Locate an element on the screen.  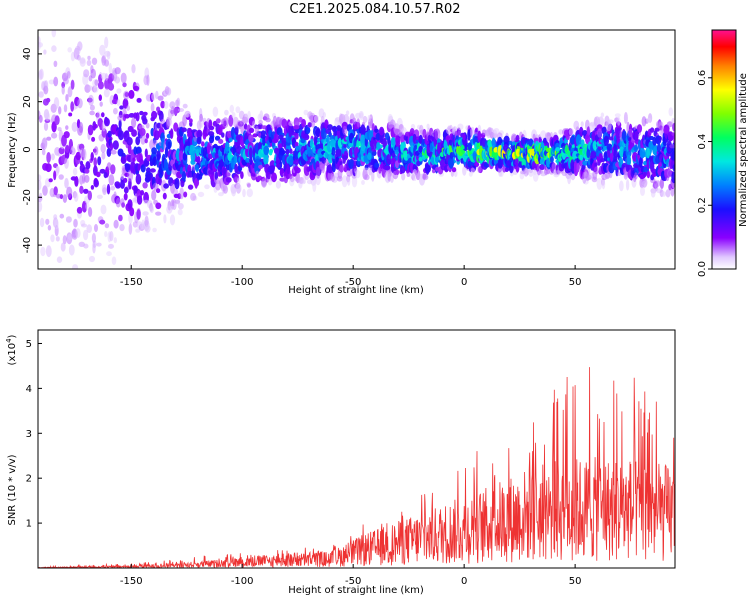
spectrogram-y-ticks: -40 -20 0 20 40 is located at coordinates (32, 150).